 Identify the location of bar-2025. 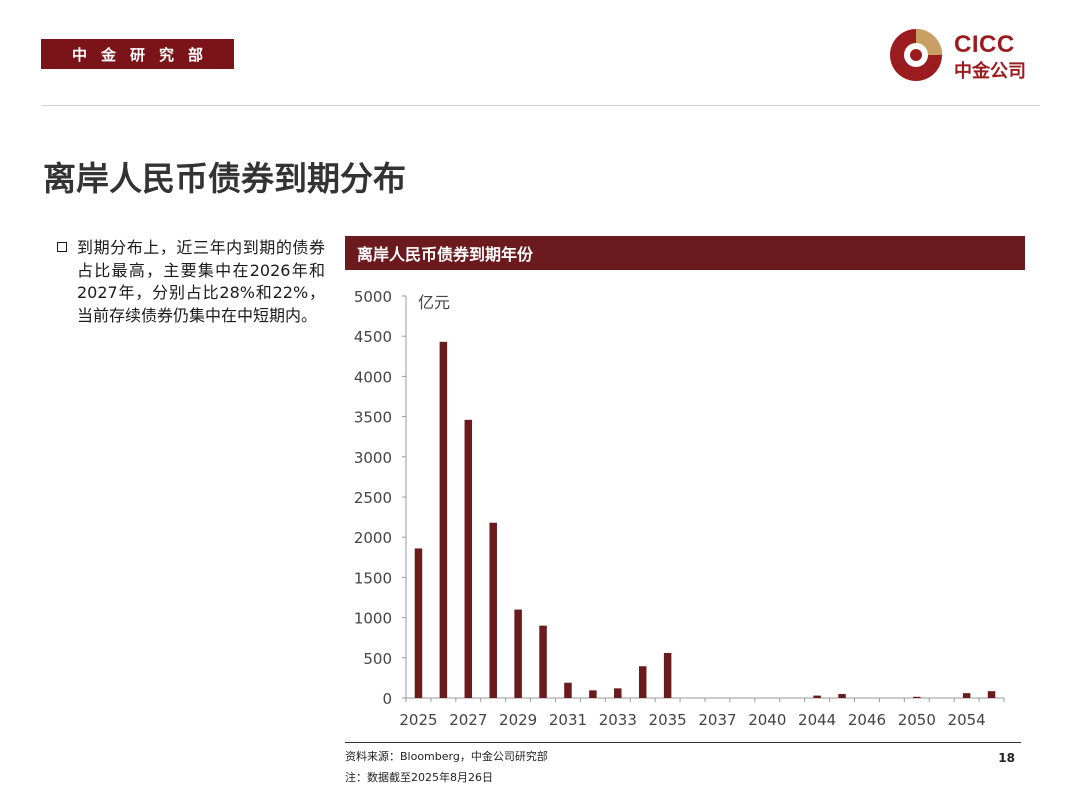
(418, 623).